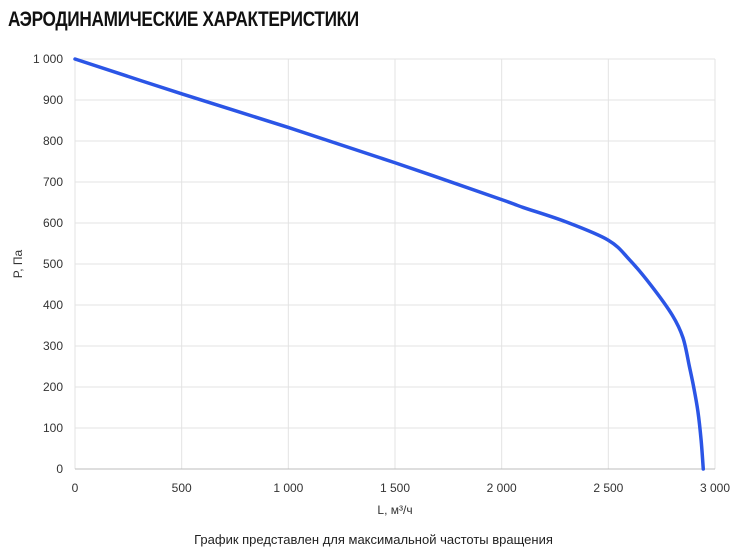 The image size is (747, 559). Describe the element at coordinates (48, 59) in the screenshot. I see `y-tick-label: 1 000` at that location.